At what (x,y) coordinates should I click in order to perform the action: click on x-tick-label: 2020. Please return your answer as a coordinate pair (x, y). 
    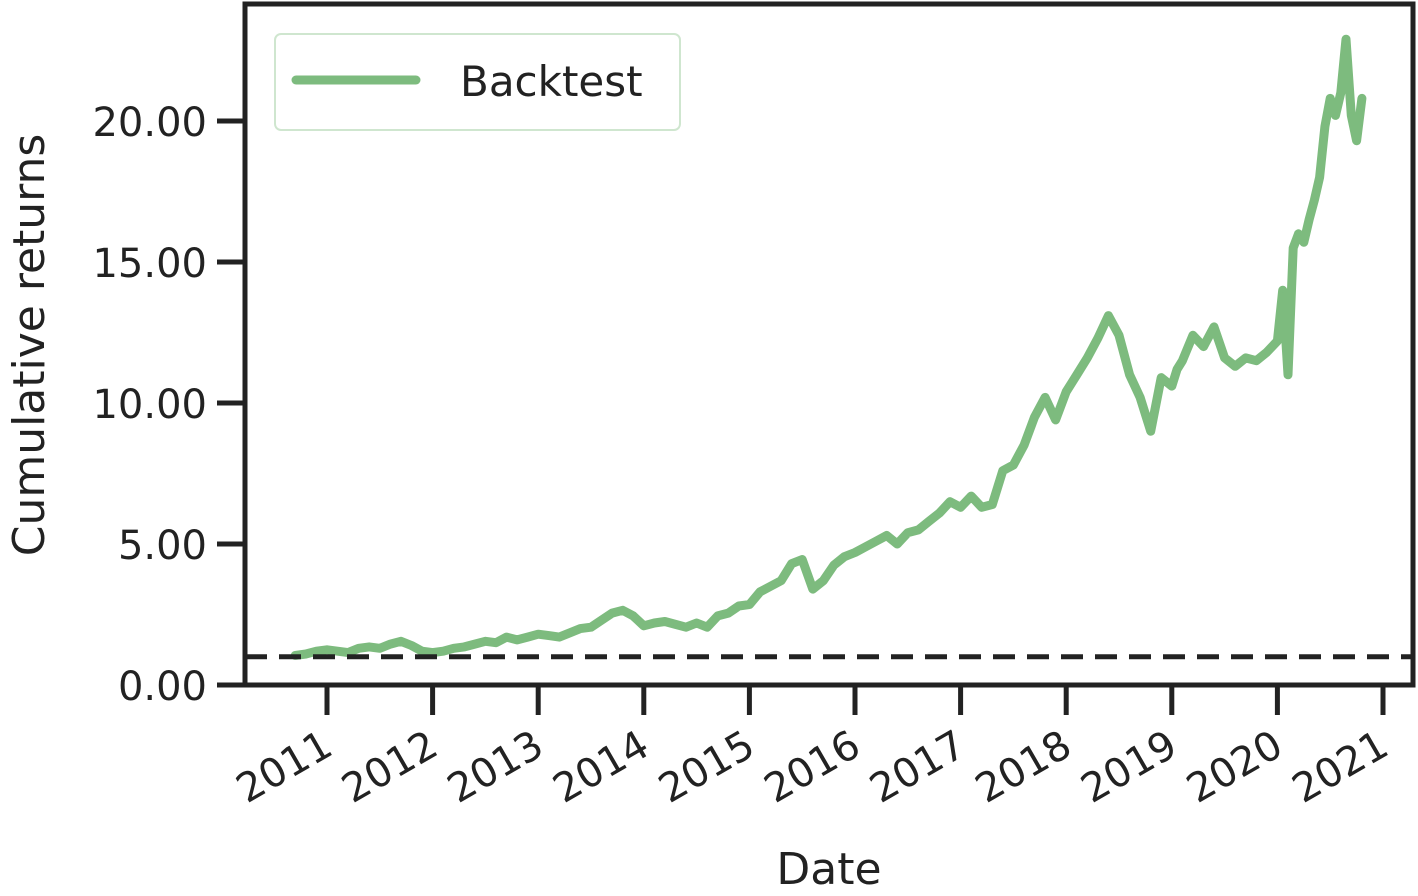
    Looking at the image, I should click on (1234, 767).